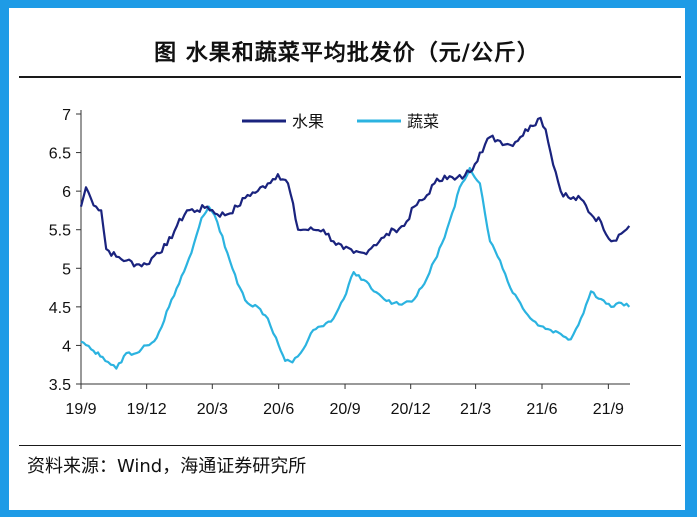 This screenshot has height=517, width=697. Describe the element at coordinates (423, 121) in the screenshot. I see `legend-label-vegetable: 蔬菜` at that location.